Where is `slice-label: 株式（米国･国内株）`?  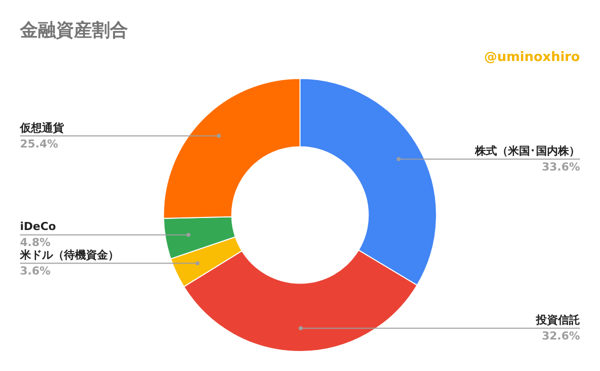 slice-label: 株式（米国･国内株） is located at coordinates (527, 151).